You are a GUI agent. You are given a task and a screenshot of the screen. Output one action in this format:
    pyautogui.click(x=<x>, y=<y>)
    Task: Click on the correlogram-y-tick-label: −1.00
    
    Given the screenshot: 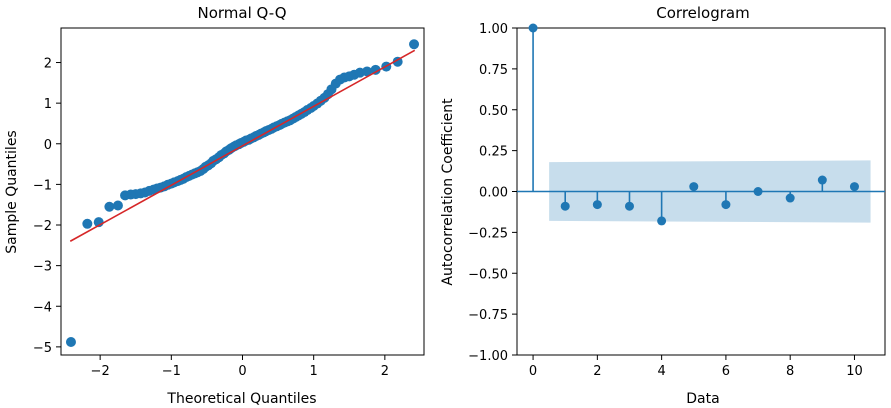 What is the action you would take?
    pyautogui.click(x=488, y=356)
    